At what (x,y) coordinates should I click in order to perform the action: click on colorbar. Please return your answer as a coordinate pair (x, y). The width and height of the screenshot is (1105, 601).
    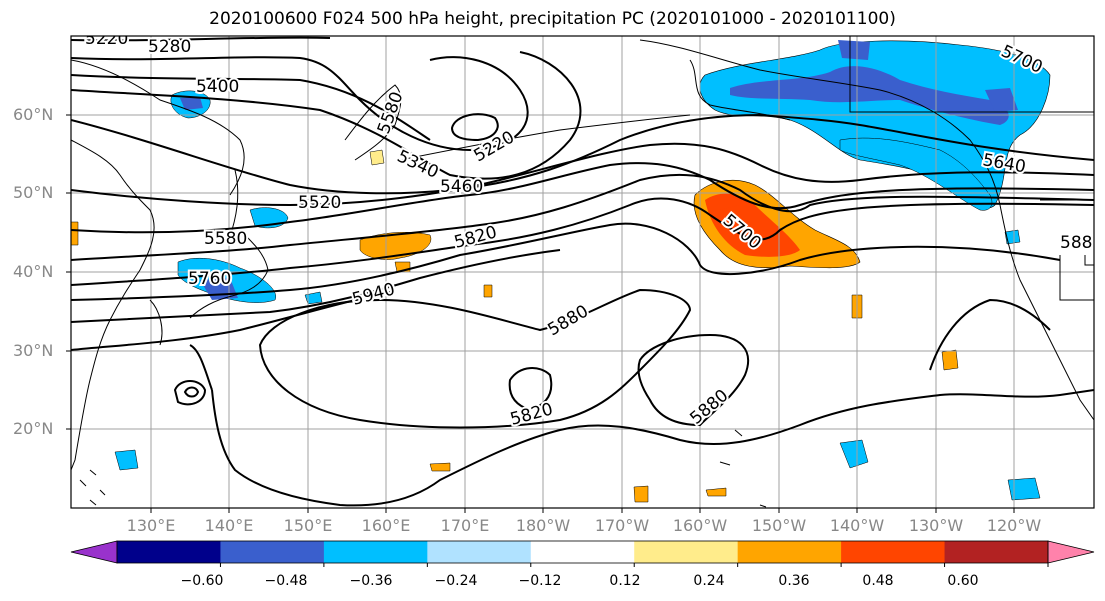
    Looking at the image, I should click on (582, 553).